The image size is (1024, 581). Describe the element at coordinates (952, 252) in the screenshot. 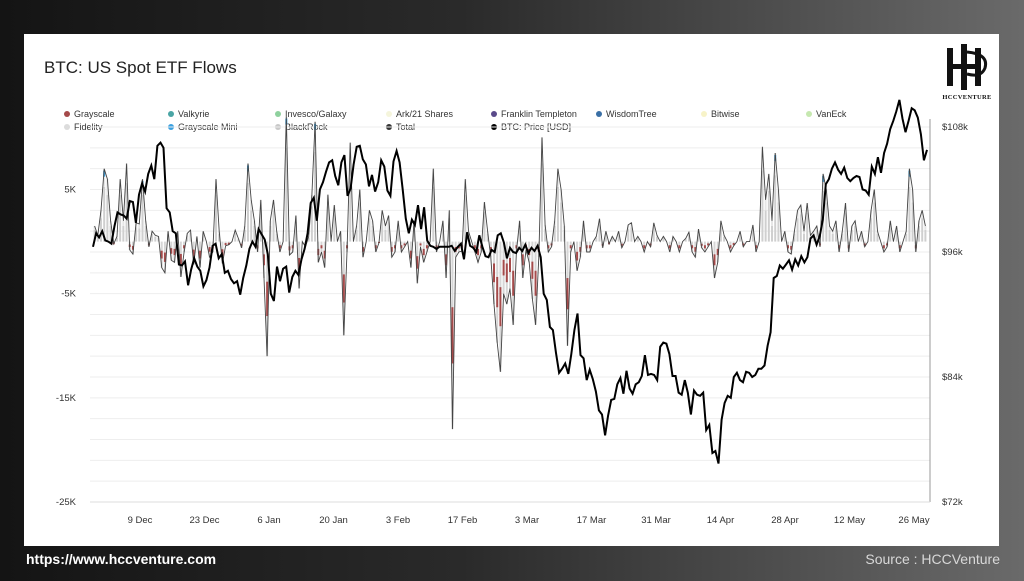

I see `y-right-tick-label: $96k` at that location.